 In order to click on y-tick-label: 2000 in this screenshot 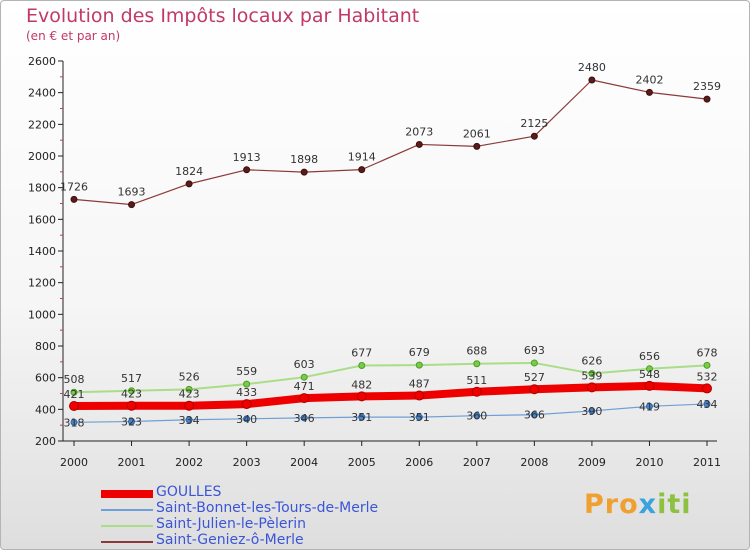, I will do `click(42, 156)`.